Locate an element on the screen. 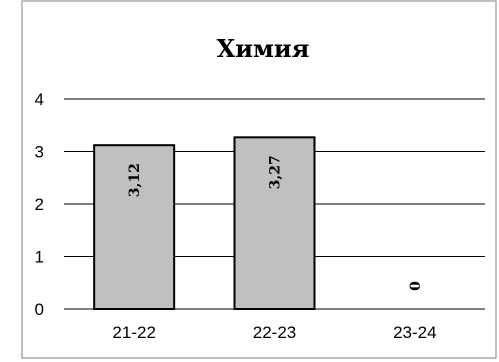 Image resolution: width=499 pixels, height=362 pixels. y-tick-label: 4 is located at coordinates (39, 99).